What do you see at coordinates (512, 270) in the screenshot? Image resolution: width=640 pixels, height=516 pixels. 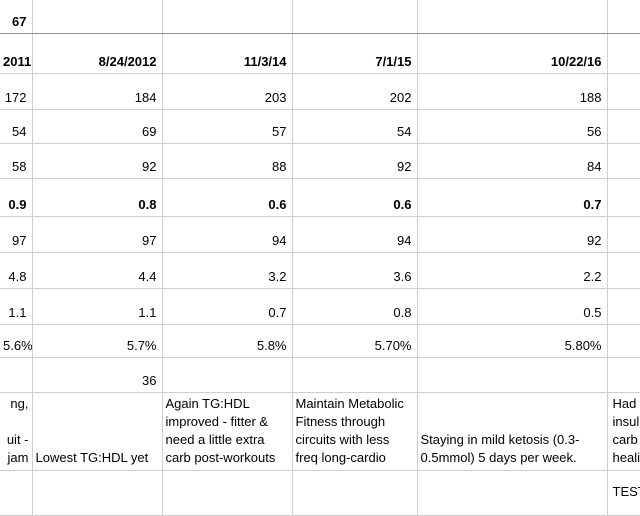 I see `cell-value: 2.2` at bounding box center [512, 270].